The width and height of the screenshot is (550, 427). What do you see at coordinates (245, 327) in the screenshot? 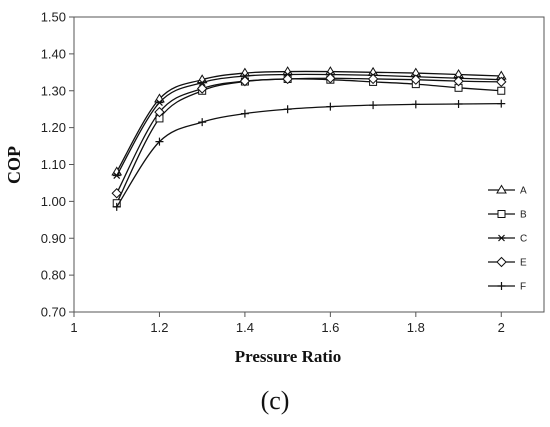
I see `x-tick-label: 1.4` at bounding box center [245, 327].